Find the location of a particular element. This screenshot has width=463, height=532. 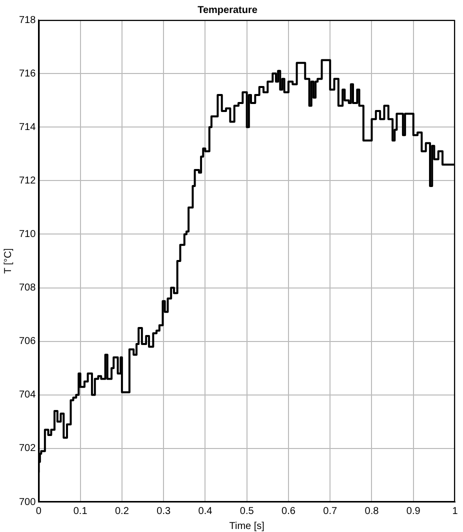

x-tick-label: 0.3 is located at coordinates (163, 511).